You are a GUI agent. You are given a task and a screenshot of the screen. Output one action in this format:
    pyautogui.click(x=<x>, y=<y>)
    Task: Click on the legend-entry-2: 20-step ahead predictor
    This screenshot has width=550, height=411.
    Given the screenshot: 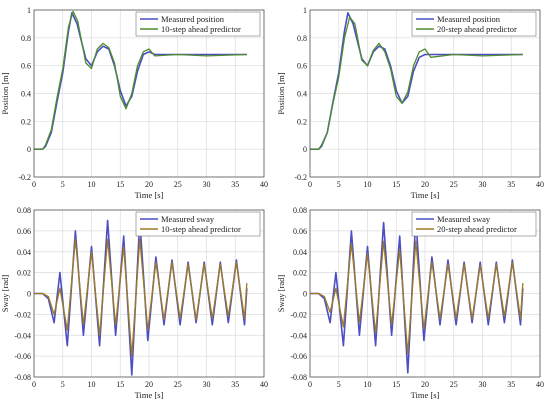 What is the action you would take?
    pyautogui.click(x=477, y=29)
    